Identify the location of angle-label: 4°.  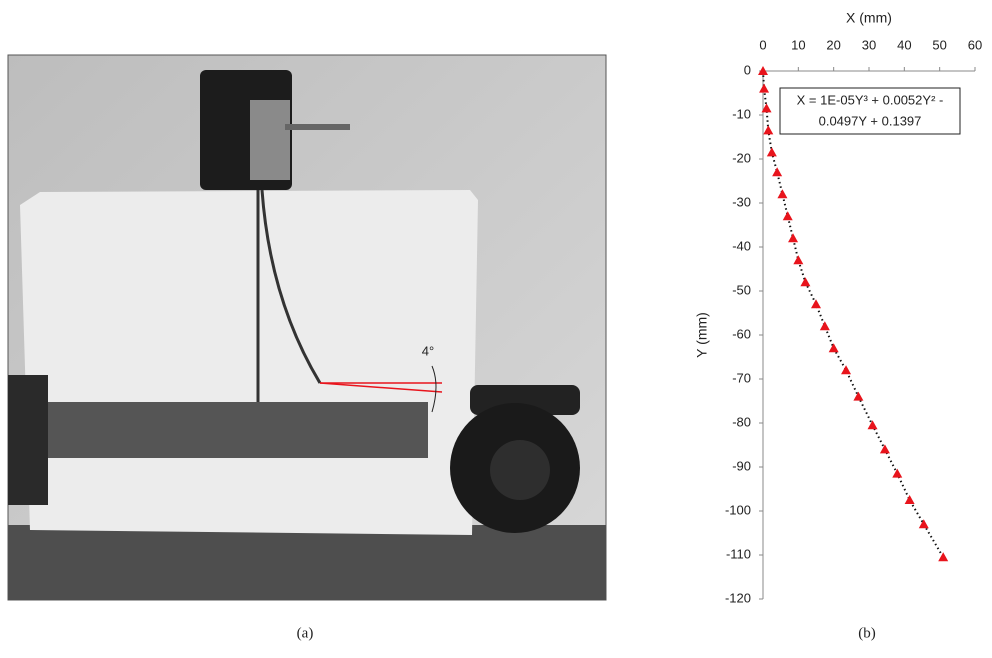
(428, 350).